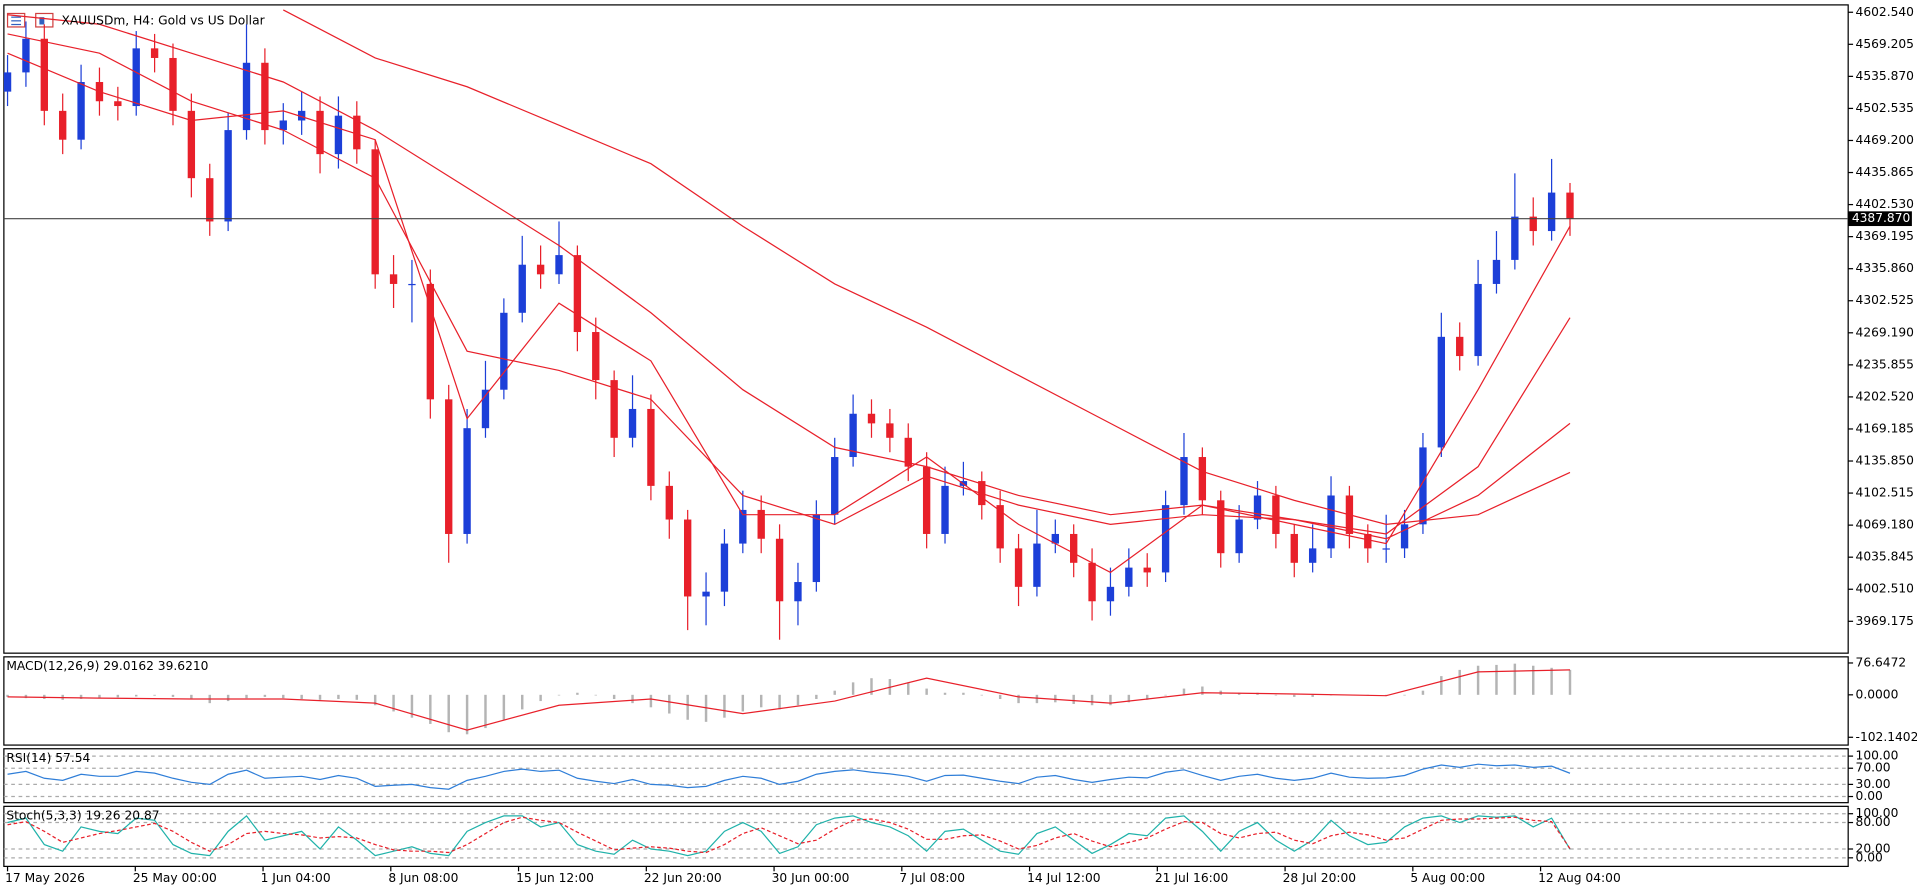  I want to click on y-tick-label: 20.00, so click(1873, 849).